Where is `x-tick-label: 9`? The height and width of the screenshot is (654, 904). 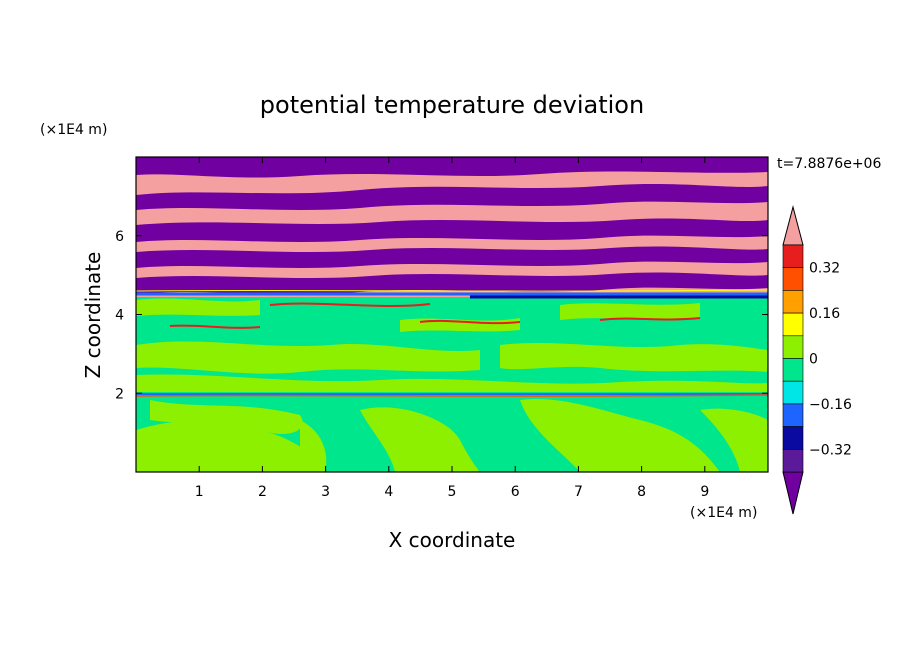 x-tick-label: 9 is located at coordinates (704, 492).